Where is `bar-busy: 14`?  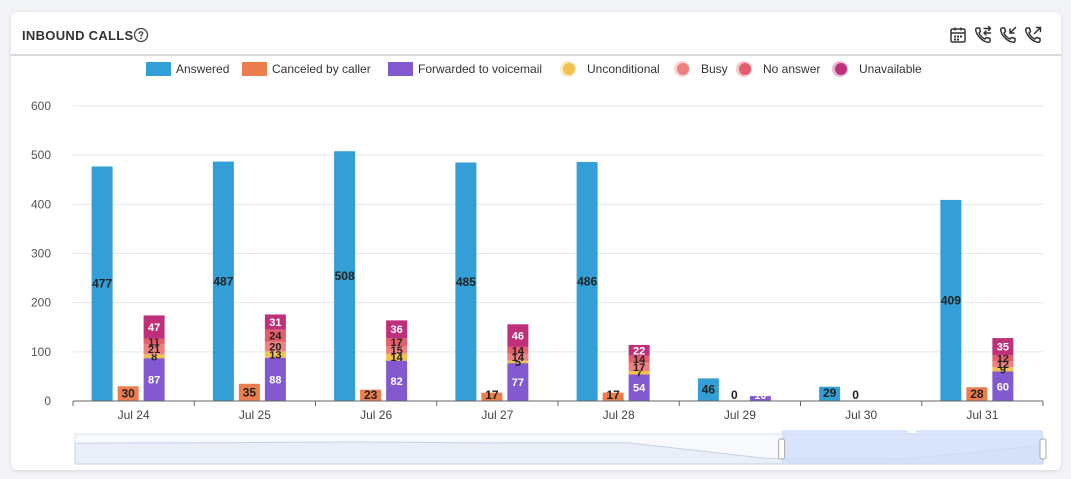
bar-busy: 14 is located at coordinates (518, 358).